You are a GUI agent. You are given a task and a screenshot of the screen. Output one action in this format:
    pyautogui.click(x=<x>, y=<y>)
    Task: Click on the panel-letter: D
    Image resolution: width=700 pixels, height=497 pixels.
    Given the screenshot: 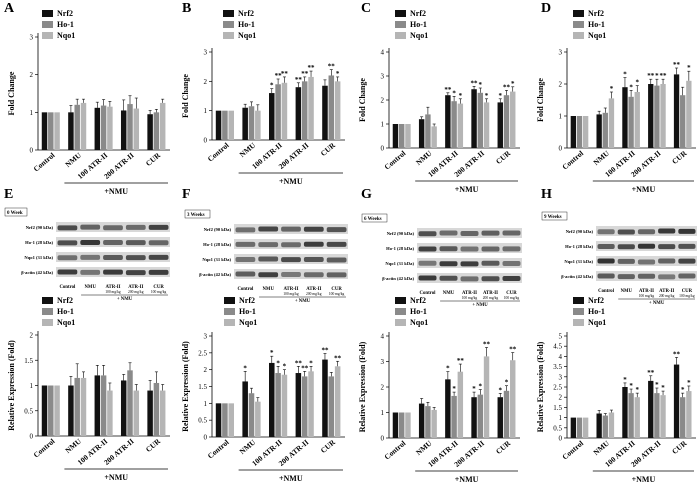 What is the action you would take?
    pyautogui.click(x=546, y=8)
    